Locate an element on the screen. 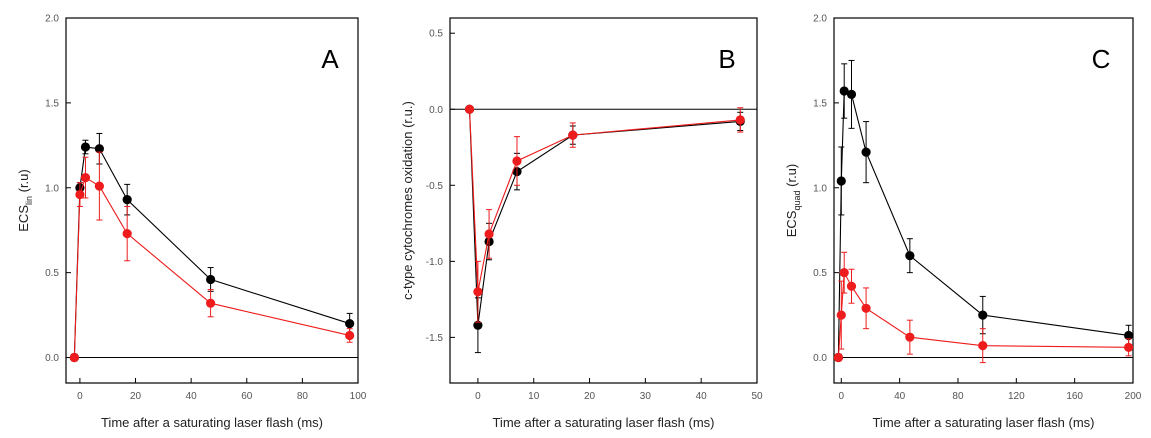 The image size is (1151, 438). series-line-black is located at coordinates (604, 217).